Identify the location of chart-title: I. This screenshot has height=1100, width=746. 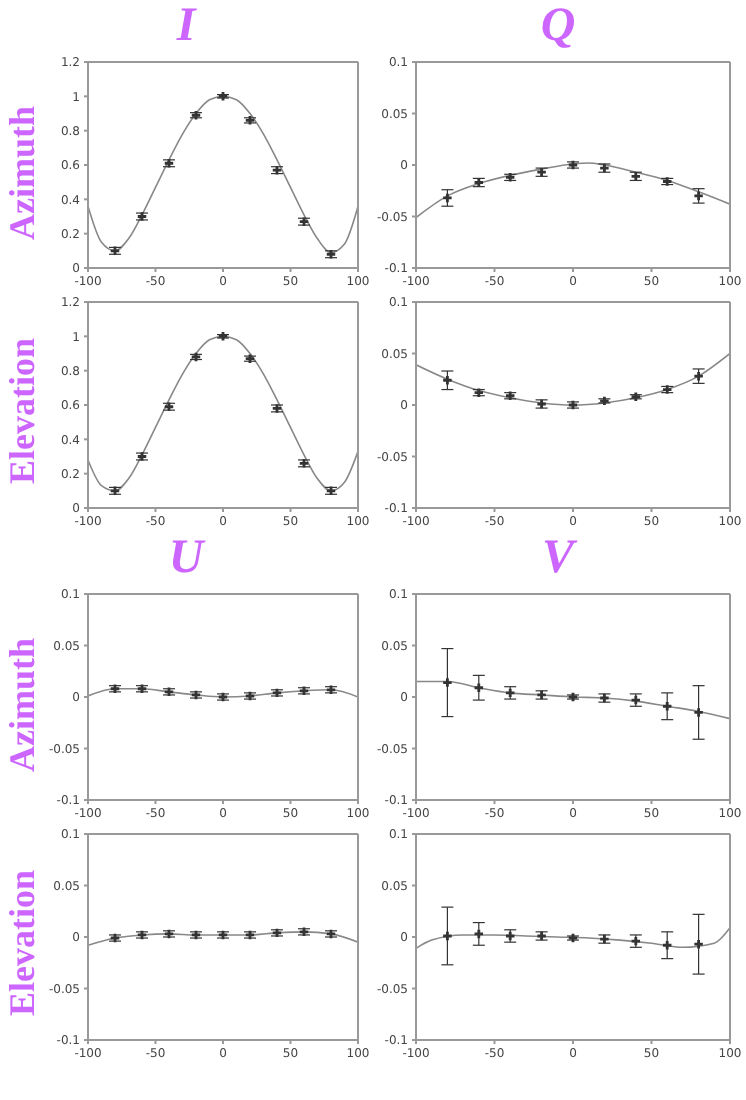
(186, 26).